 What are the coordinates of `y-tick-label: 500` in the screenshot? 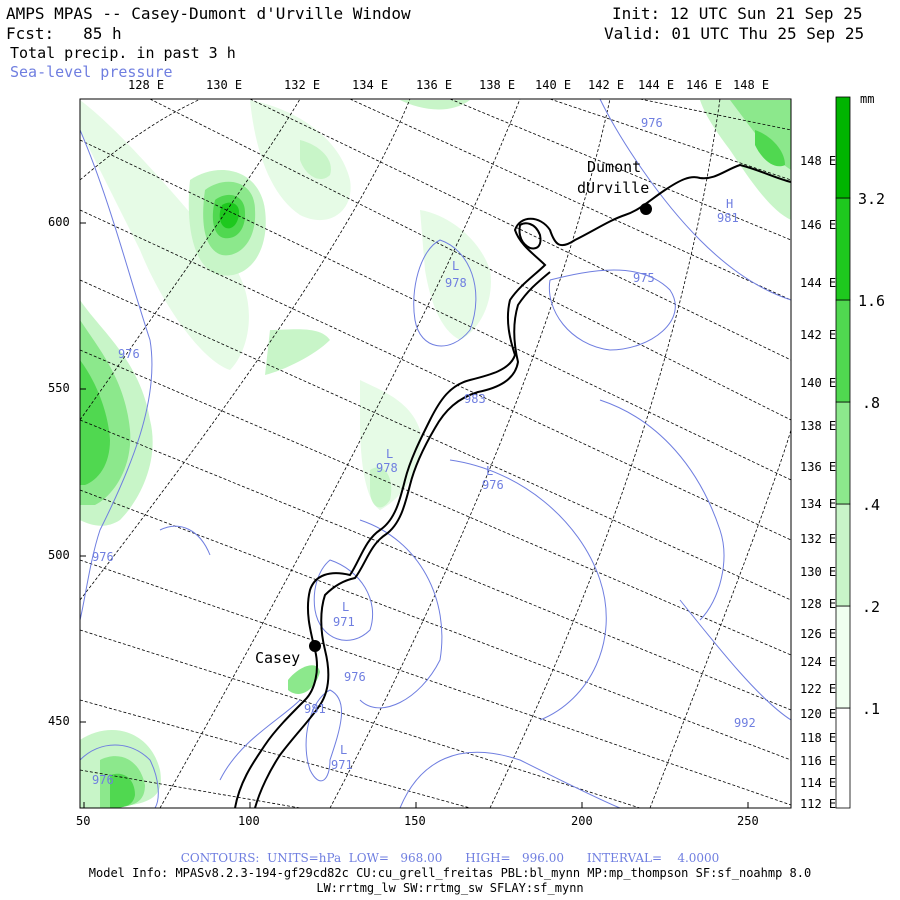 It's located at (59, 555).